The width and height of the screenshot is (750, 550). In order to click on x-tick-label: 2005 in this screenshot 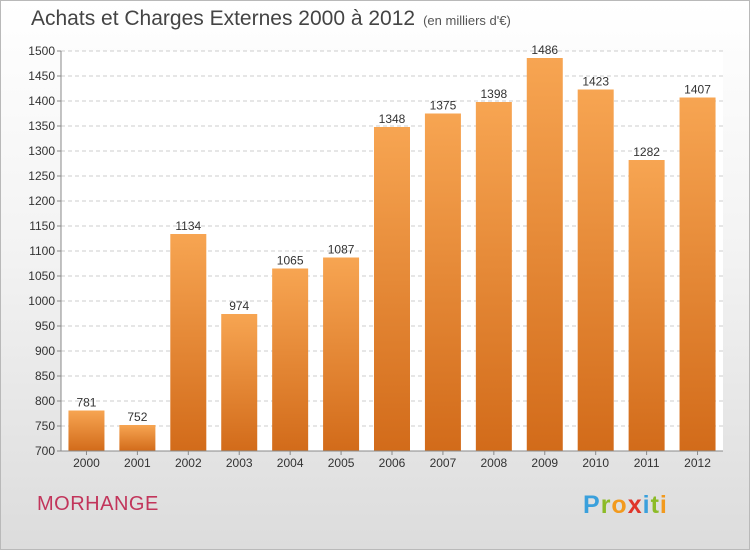, I will do `click(341, 463)`.